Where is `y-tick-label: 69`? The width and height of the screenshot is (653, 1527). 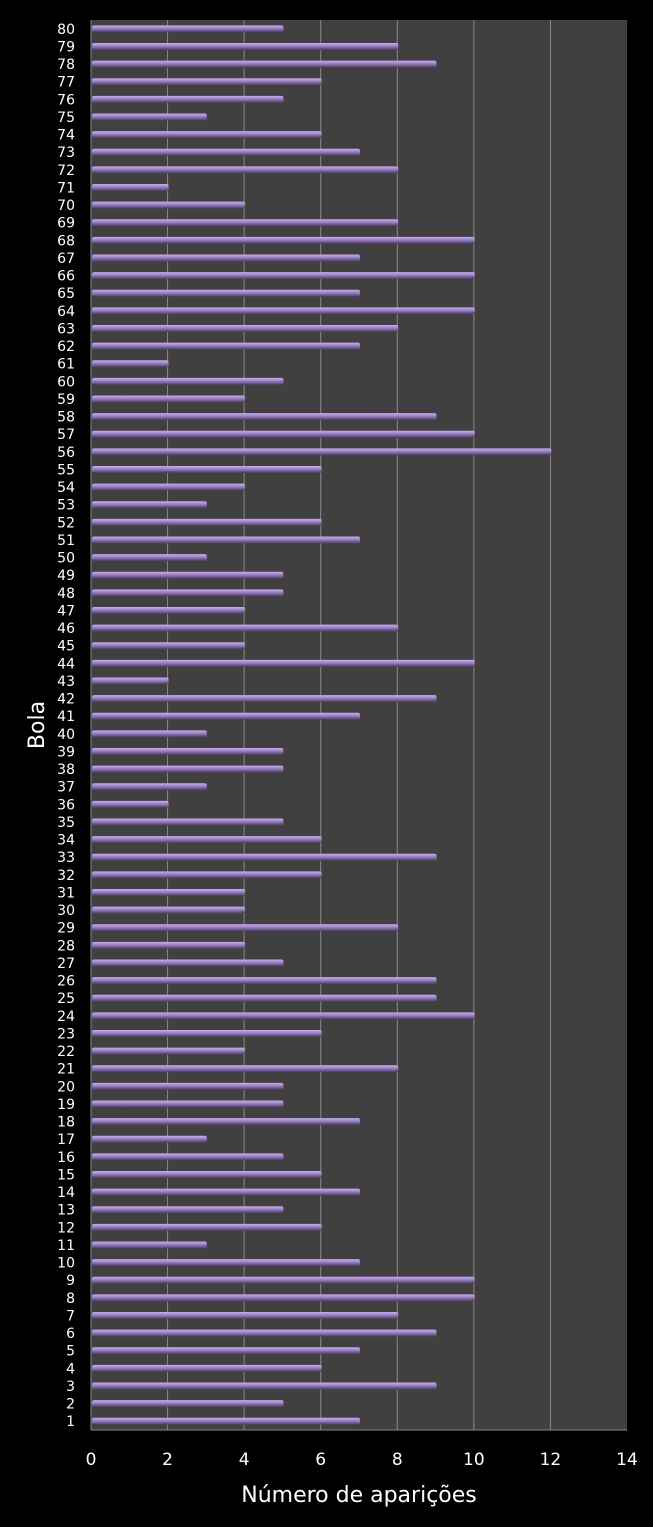
y-tick-label: 69 is located at coordinates (66, 224).